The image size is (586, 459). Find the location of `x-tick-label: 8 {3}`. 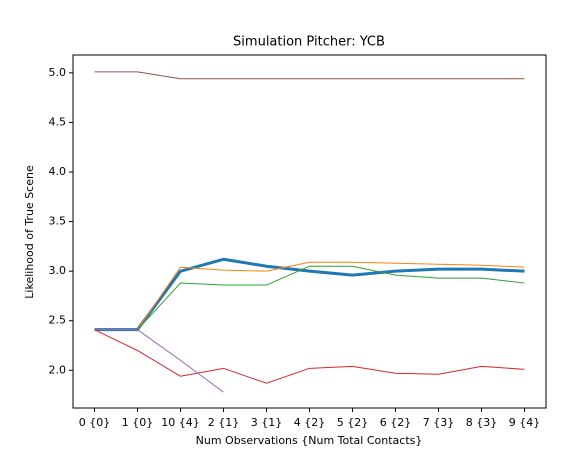

x-tick-label: 8 {3} is located at coordinates (482, 422).